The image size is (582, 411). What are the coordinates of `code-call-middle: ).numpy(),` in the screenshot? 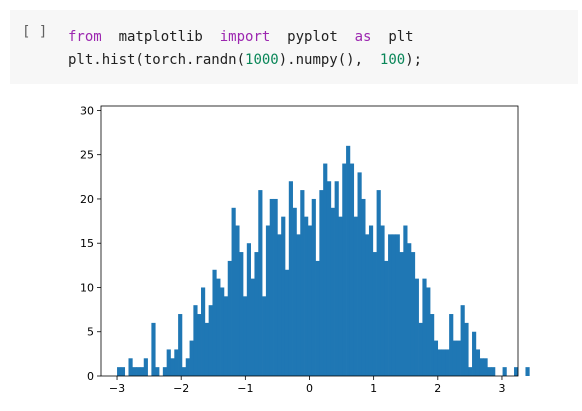 It's located at (321, 60).